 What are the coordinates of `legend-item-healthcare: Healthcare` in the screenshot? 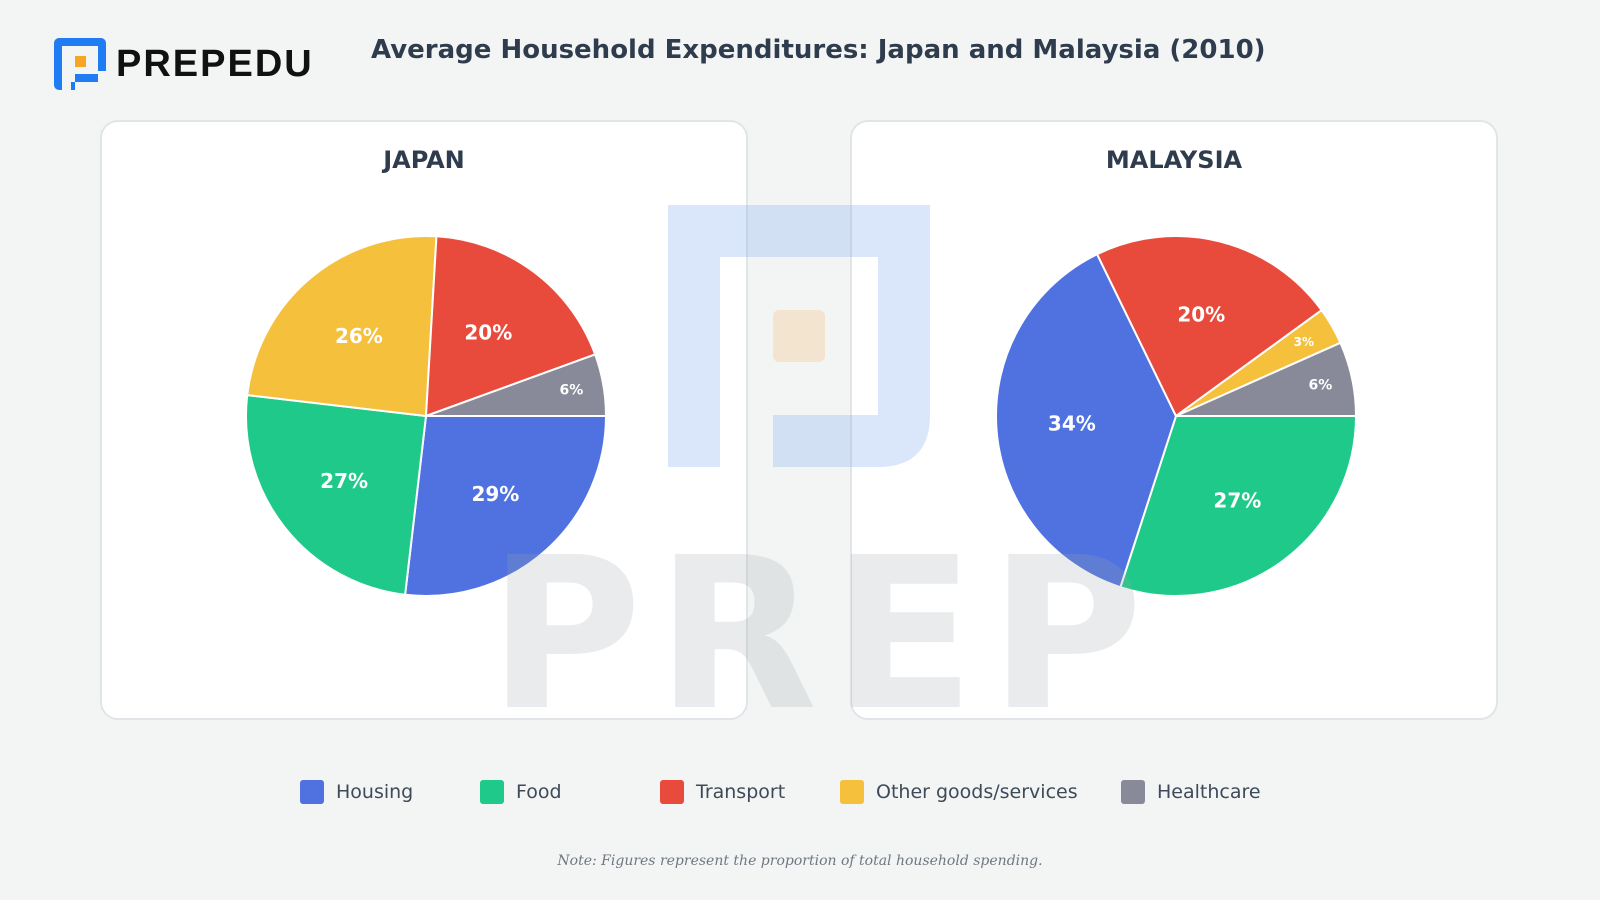 It's located at (1191, 792).